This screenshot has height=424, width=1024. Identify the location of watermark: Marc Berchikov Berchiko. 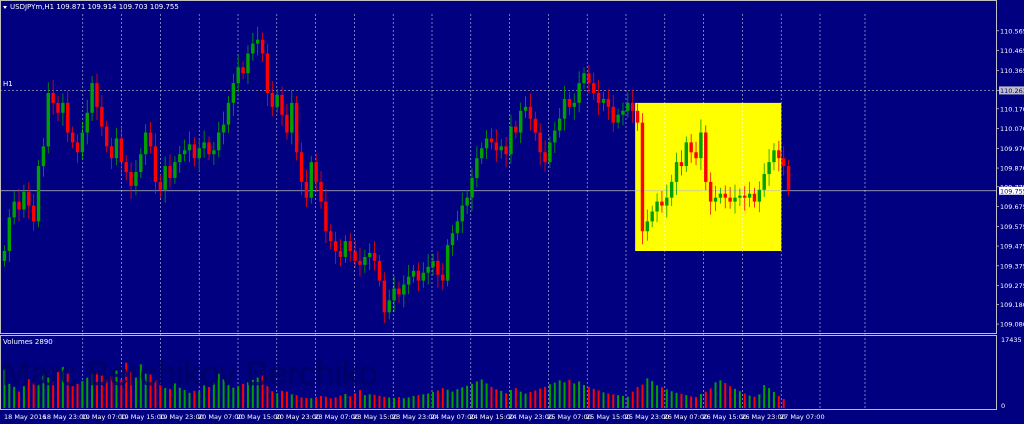
(190, 374).